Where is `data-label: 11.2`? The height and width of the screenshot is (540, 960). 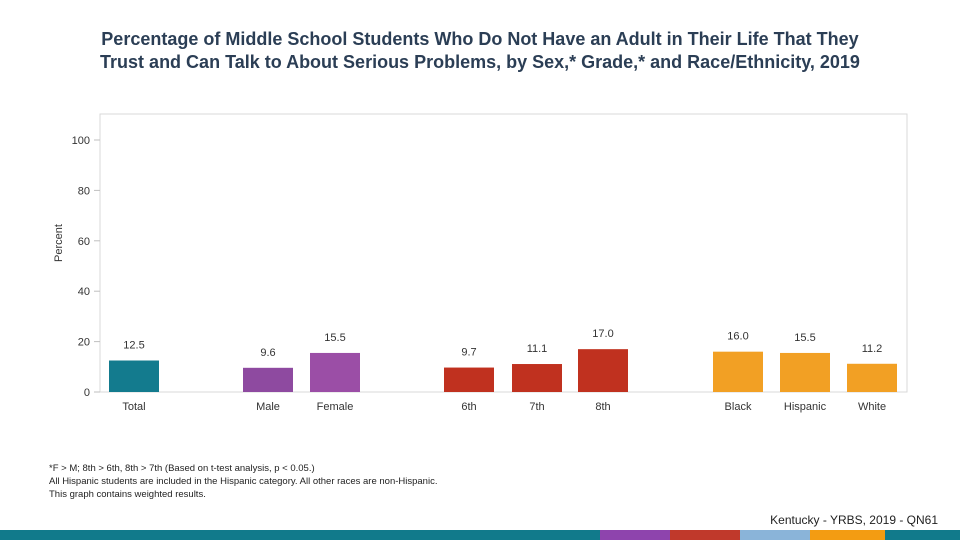 data-label: 11.2 is located at coordinates (872, 349).